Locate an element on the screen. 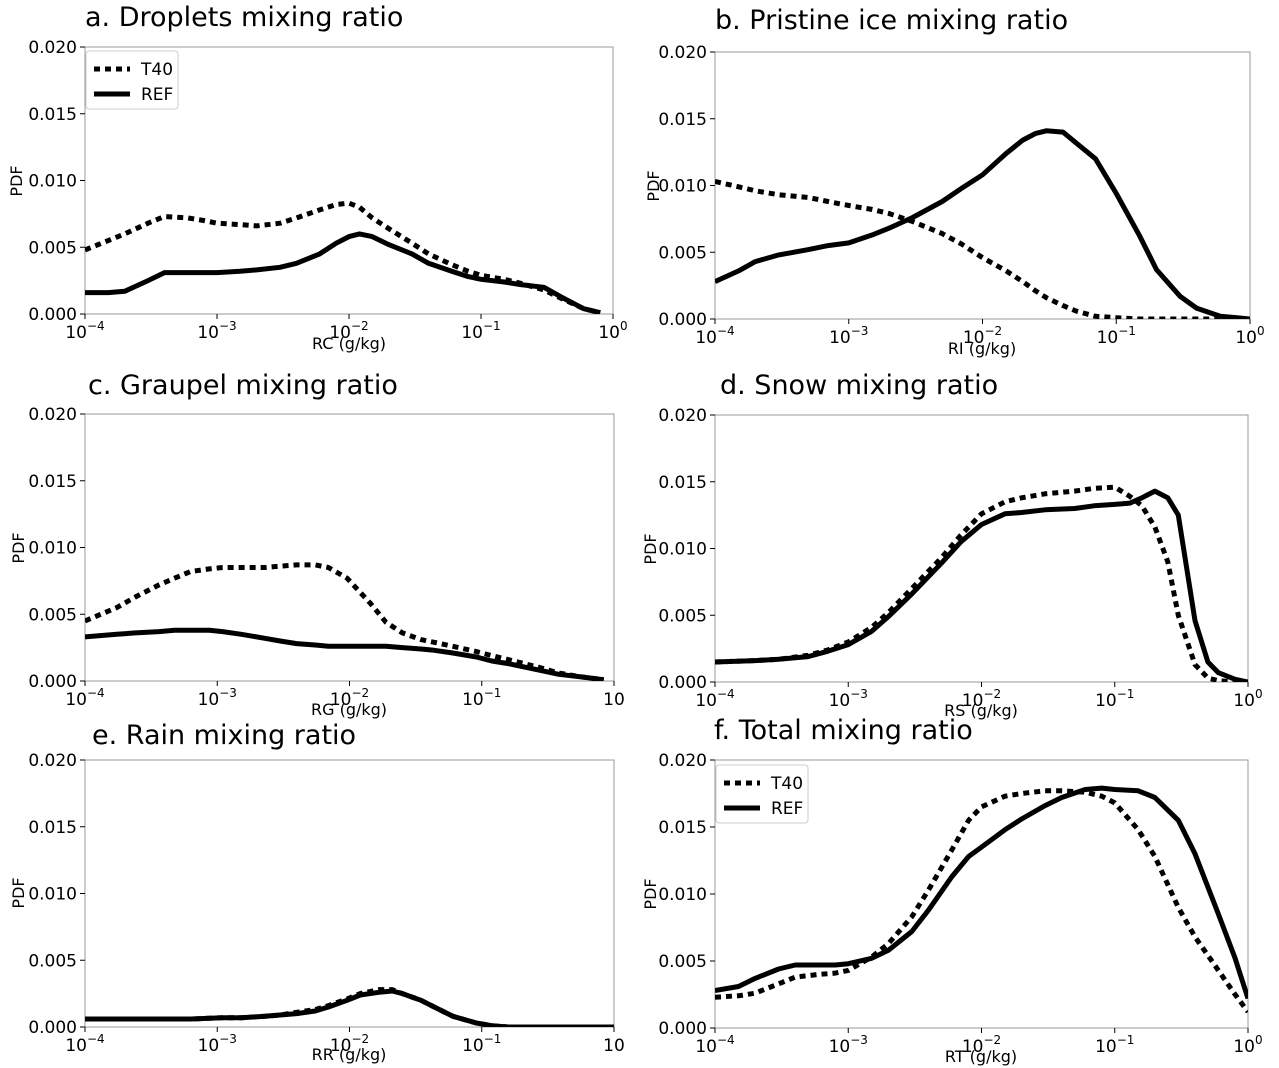 The height and width of the screenshot is (1068, 1279). panel-title: f. Total mixing ratio is located at coordinates (843, 730).